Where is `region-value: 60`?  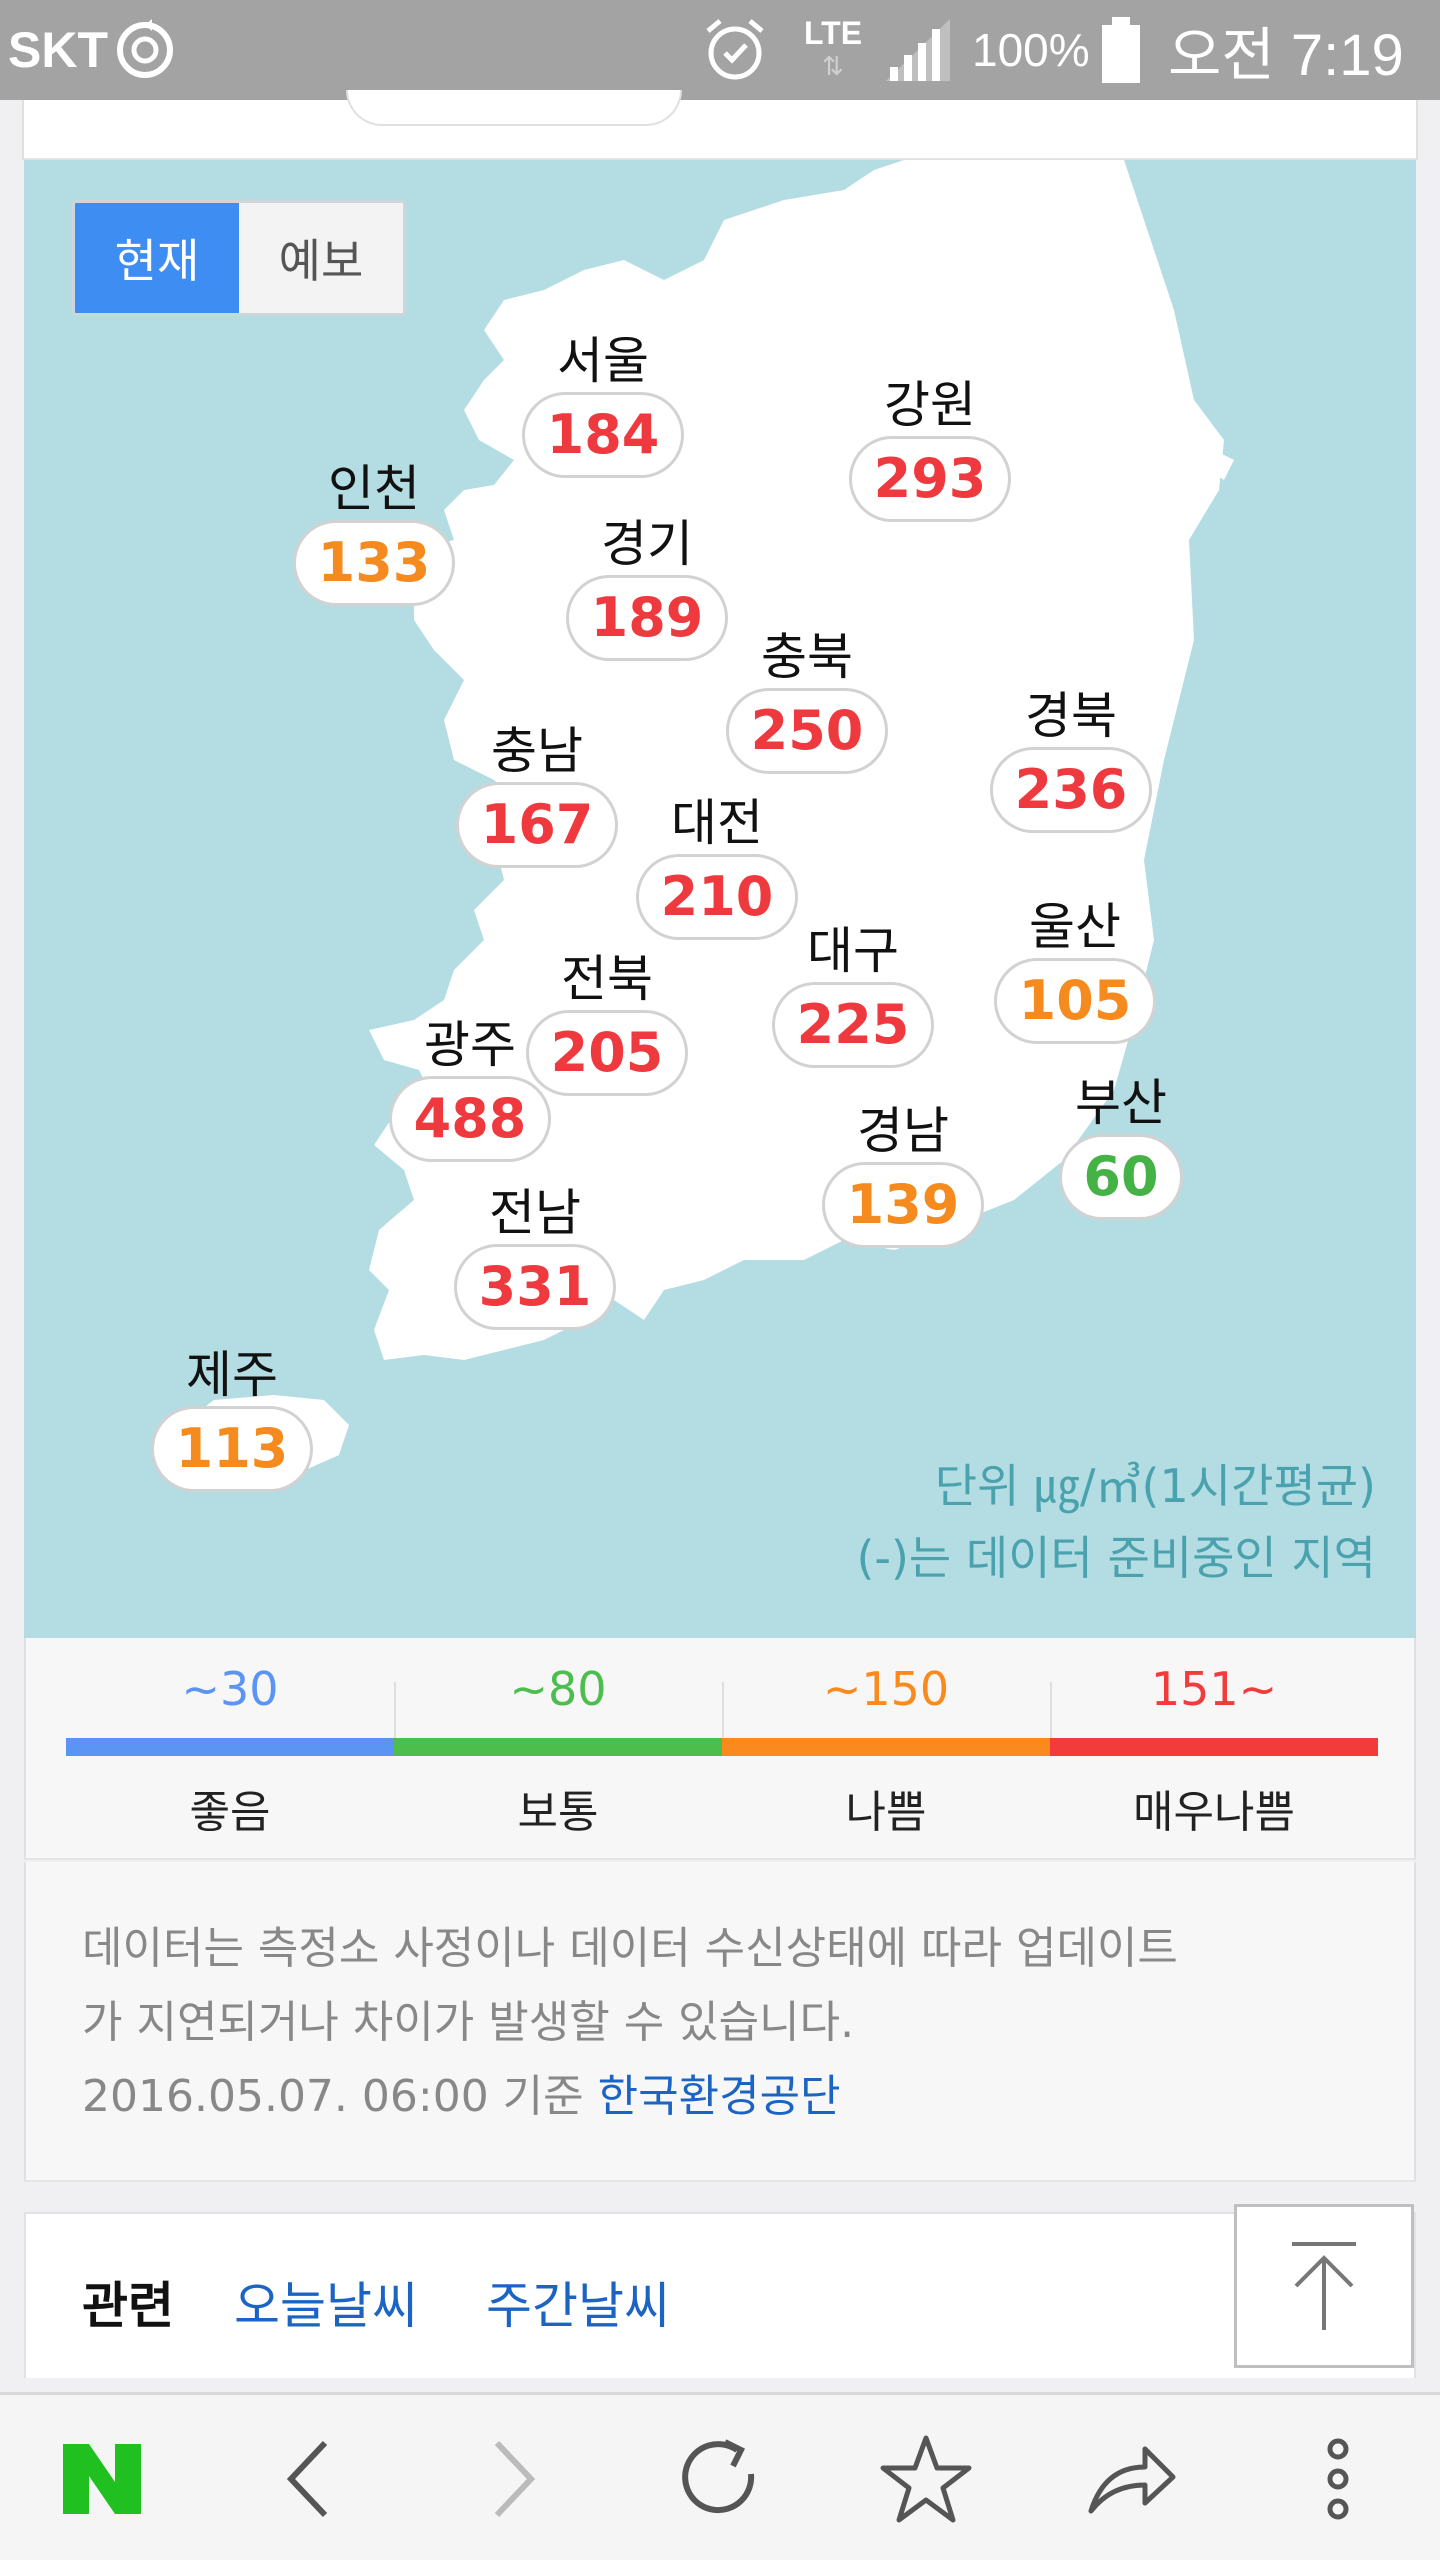
region-value: 60 is located at coordinates (1121, 1177).